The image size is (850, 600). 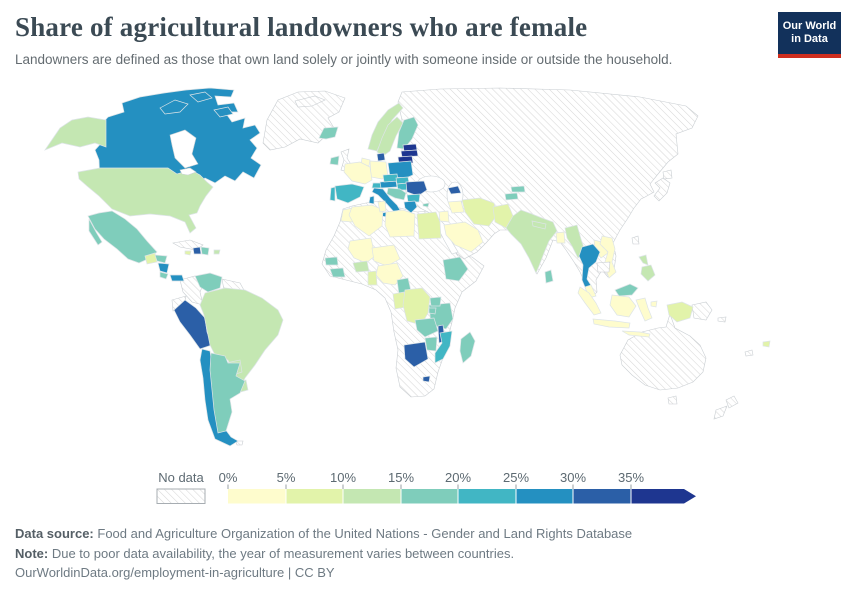 I want to click on country-philippines, so click(x=647, y=268).